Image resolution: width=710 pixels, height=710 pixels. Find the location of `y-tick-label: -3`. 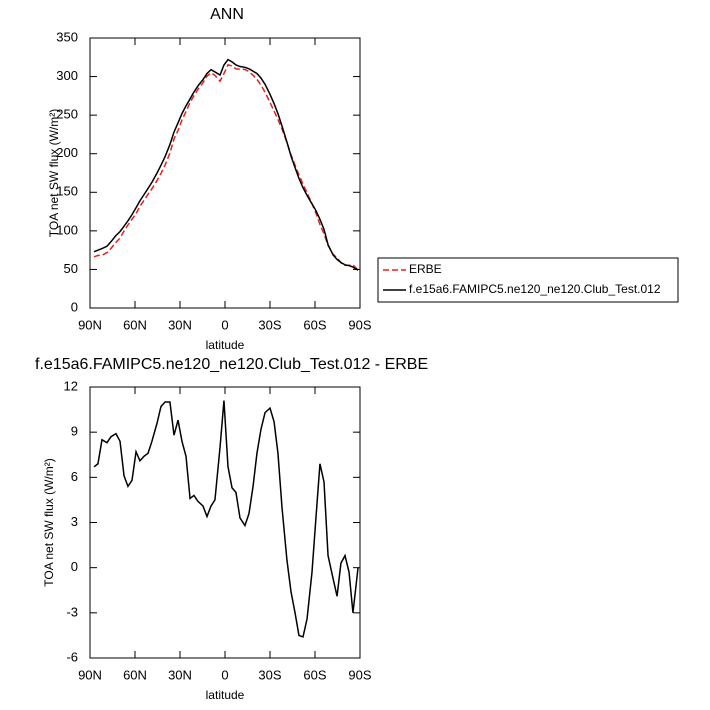

y-tick-label: -3 is located at coordinates (72, 611).